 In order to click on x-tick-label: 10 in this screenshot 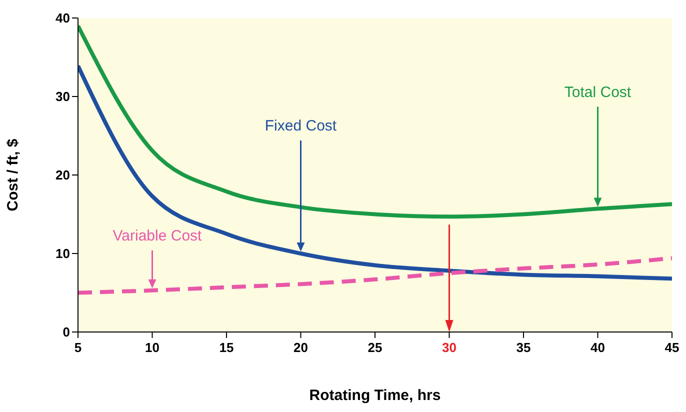, I will do `click(152, 347)`.